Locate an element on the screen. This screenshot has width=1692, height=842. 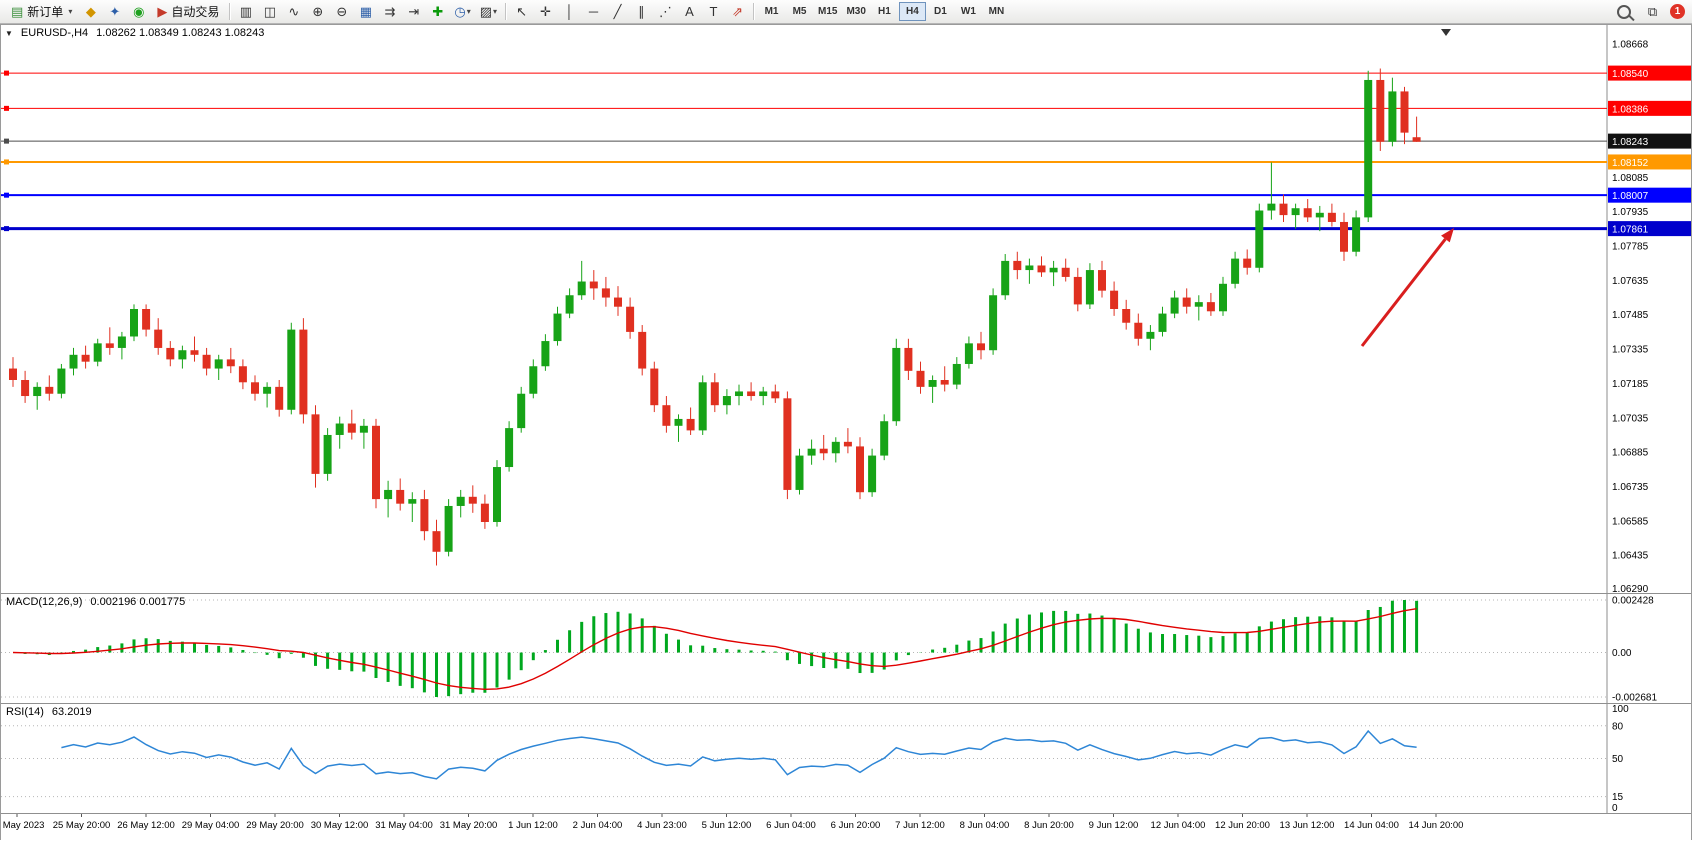
tile-windows-button: ▦ is located at coordinates (365, 11).